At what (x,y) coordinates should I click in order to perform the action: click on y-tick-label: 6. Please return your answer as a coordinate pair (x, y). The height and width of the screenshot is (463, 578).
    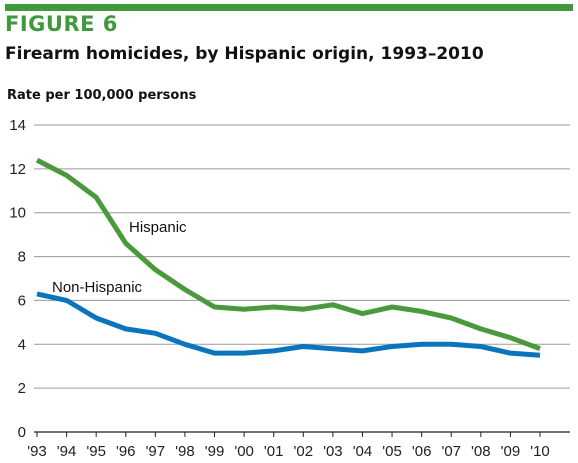
    Looking at the image, I should click on (22, 300).